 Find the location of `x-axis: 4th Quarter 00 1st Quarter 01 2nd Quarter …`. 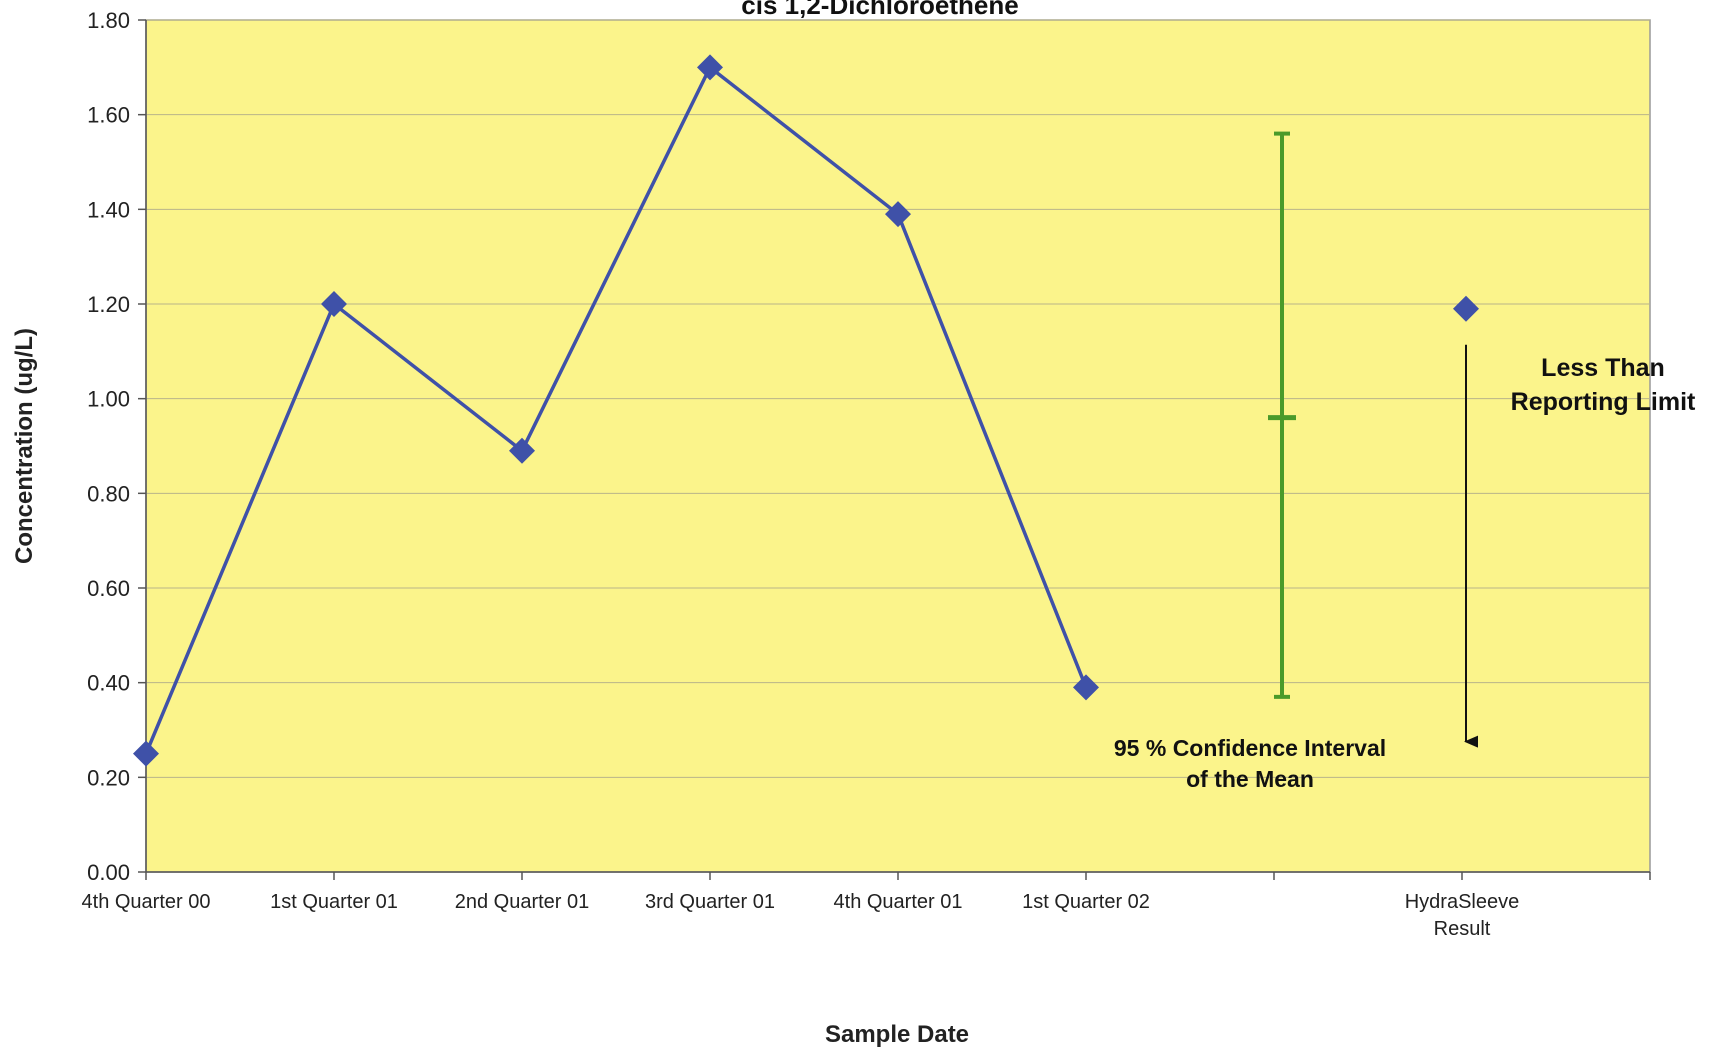

x-axis: 4th Quarter 00 1st Quarter 01 2nd Quarter … is located at coordinates (866, 905).